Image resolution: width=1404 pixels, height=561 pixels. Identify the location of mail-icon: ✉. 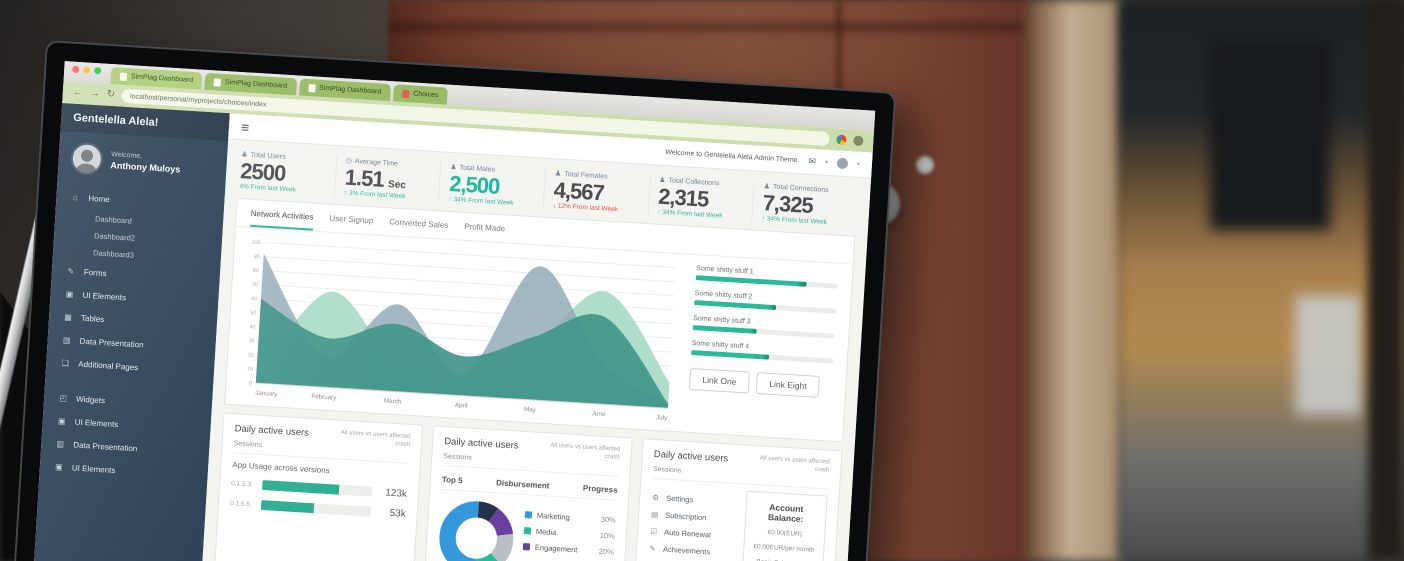
(812, 161).